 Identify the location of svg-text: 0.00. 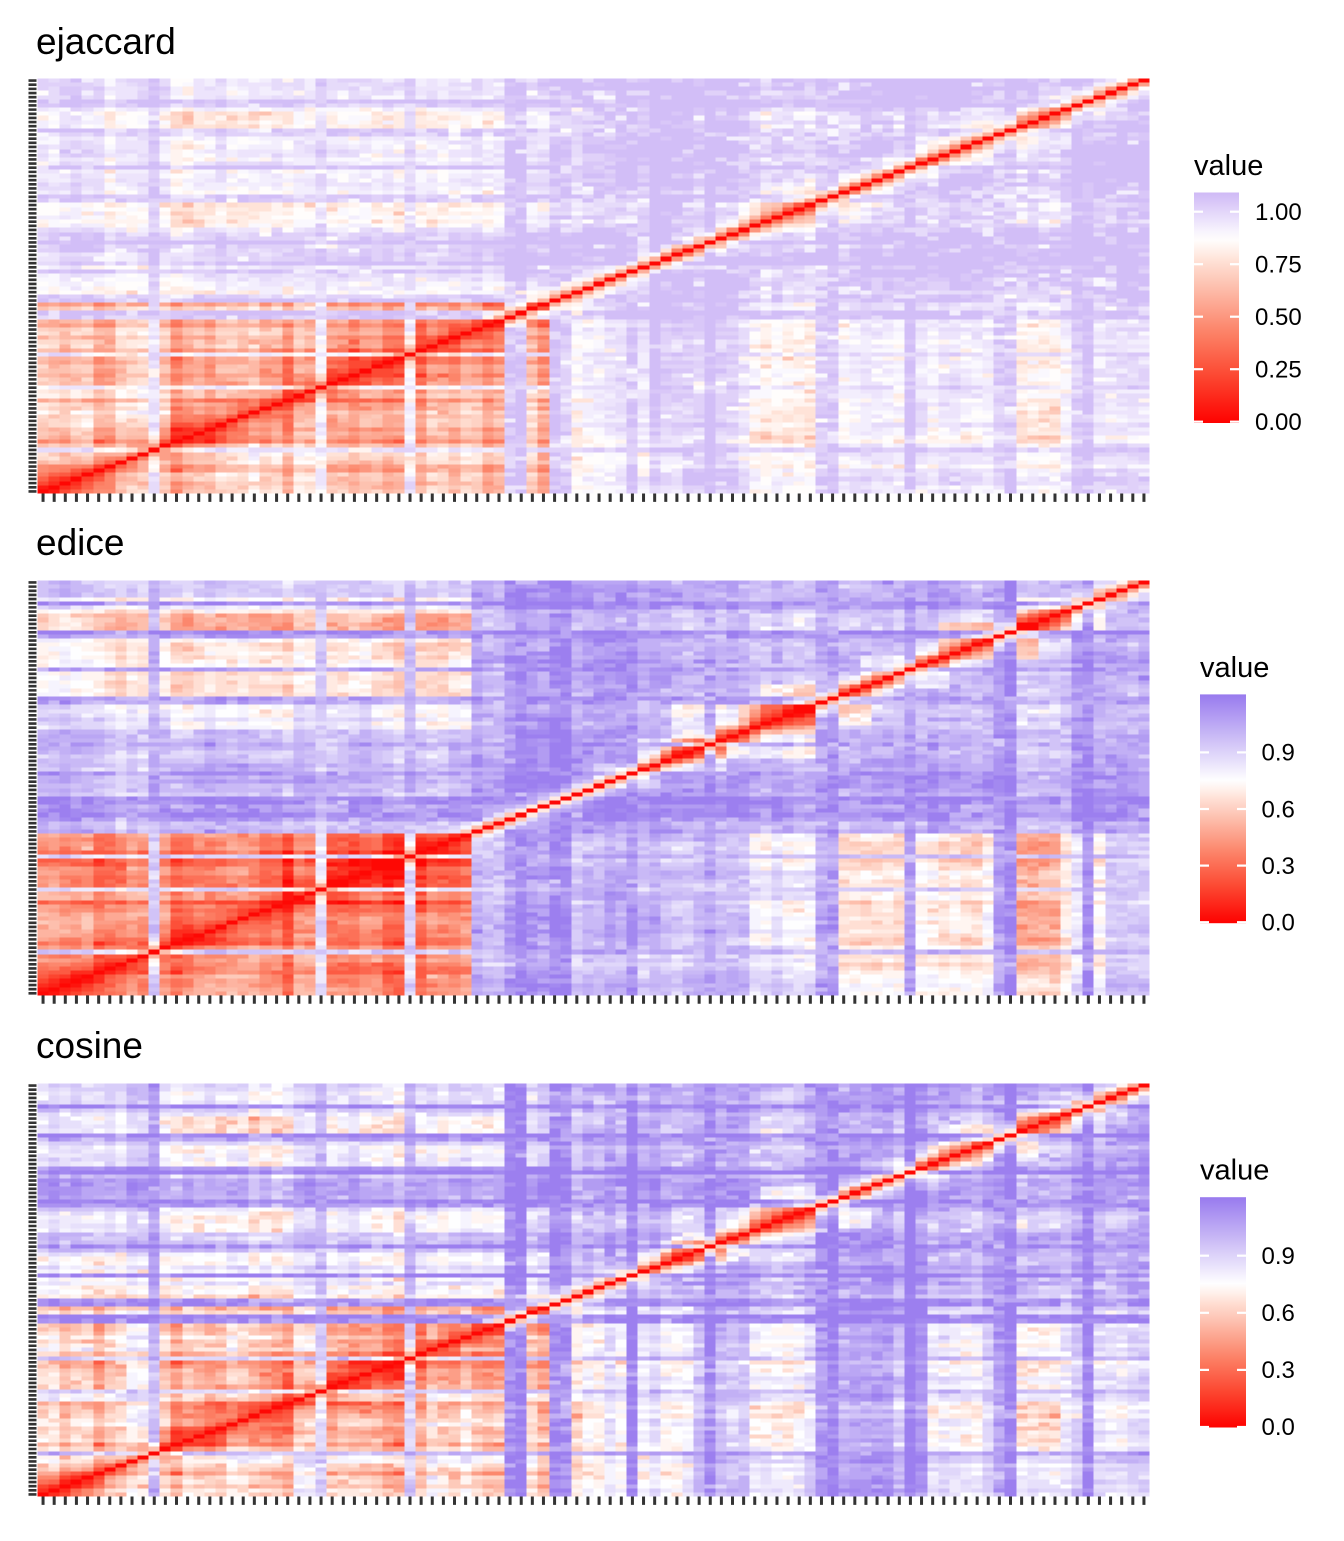
(1278, 422).